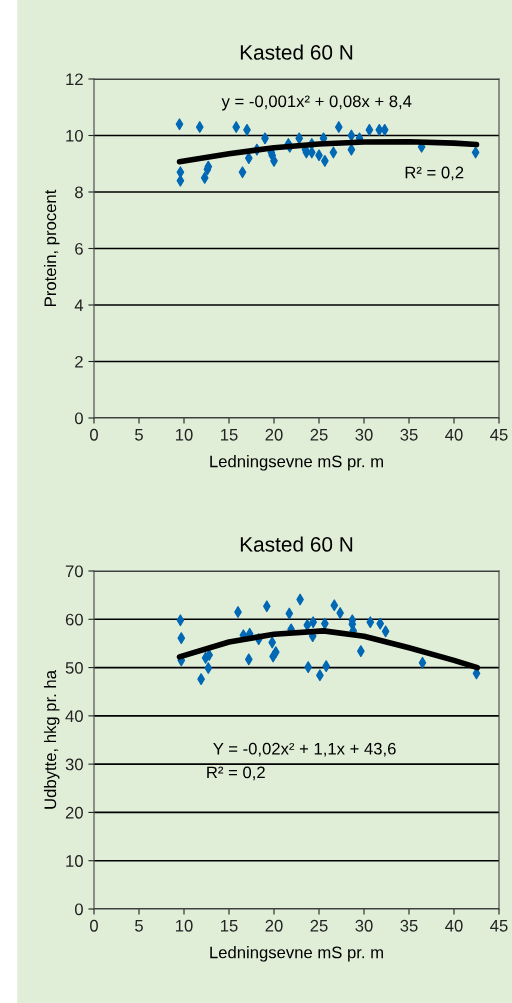 The width and height of the screenshot is (512, 1003). Describe the element at coordinates (74, 571) in the screenshot. I see `y-tick-label: 70` at that location.